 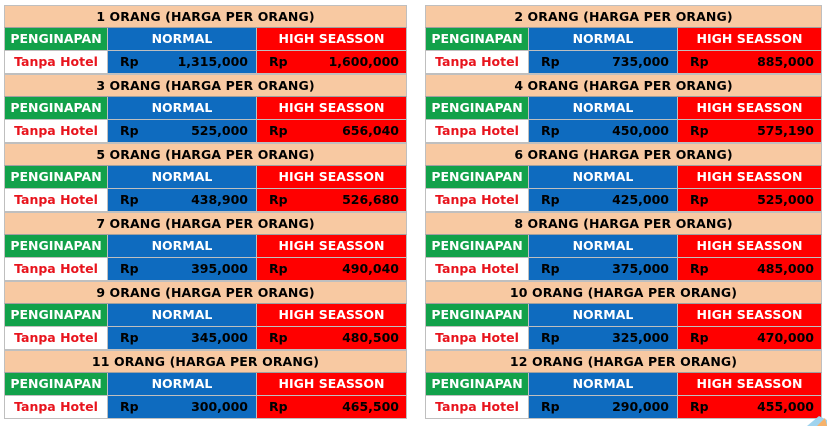 I want to click on normal-price: 425,000, so click(x=640, y=199).